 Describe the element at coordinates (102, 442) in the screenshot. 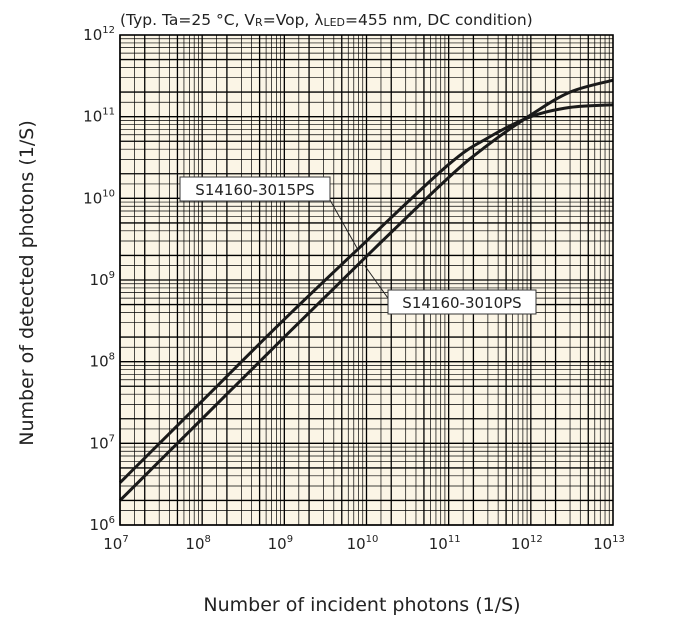

I see `y-tick-label: 10⁷` at that location.